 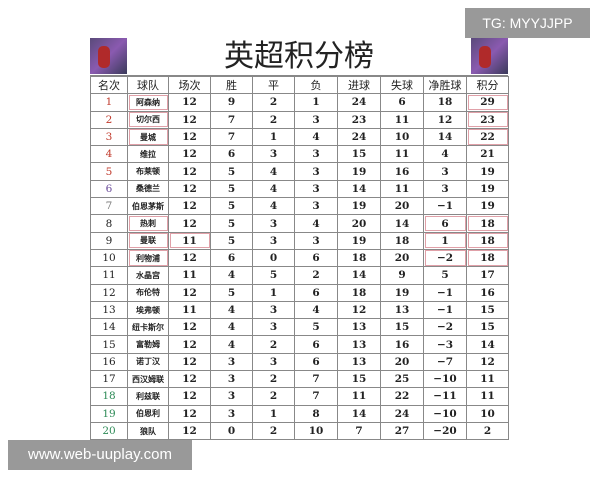 What do you see at coordinates (148, 327) in the screenshot?
I see `cell-team: 纽卡斯尔` at bounding box center [148, 327].